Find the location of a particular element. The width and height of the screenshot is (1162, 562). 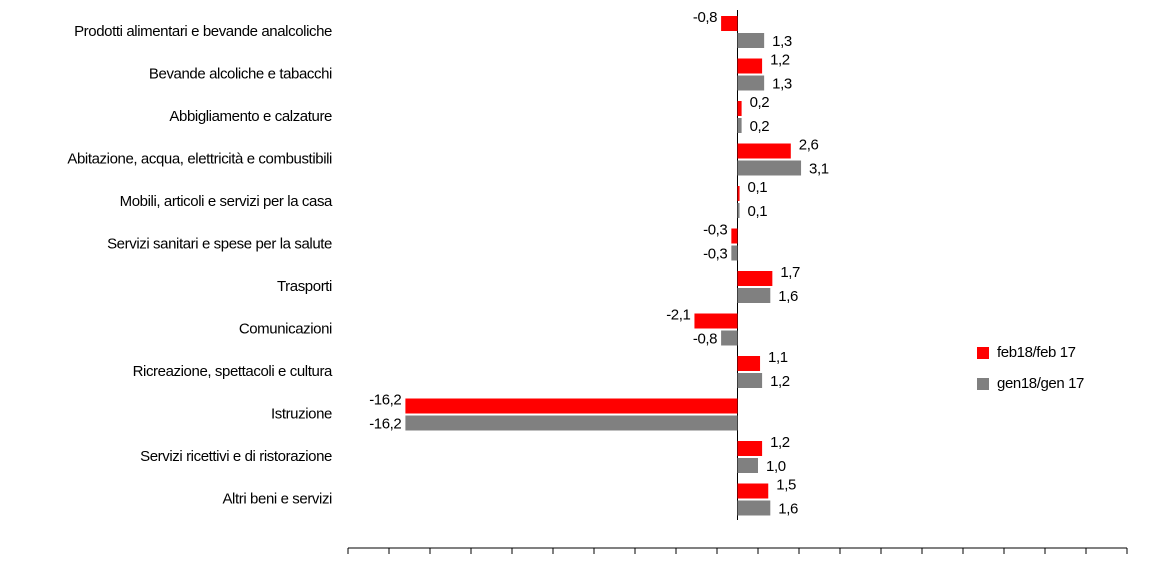

data-label: 2,6 is located at coordinates (809, 144).